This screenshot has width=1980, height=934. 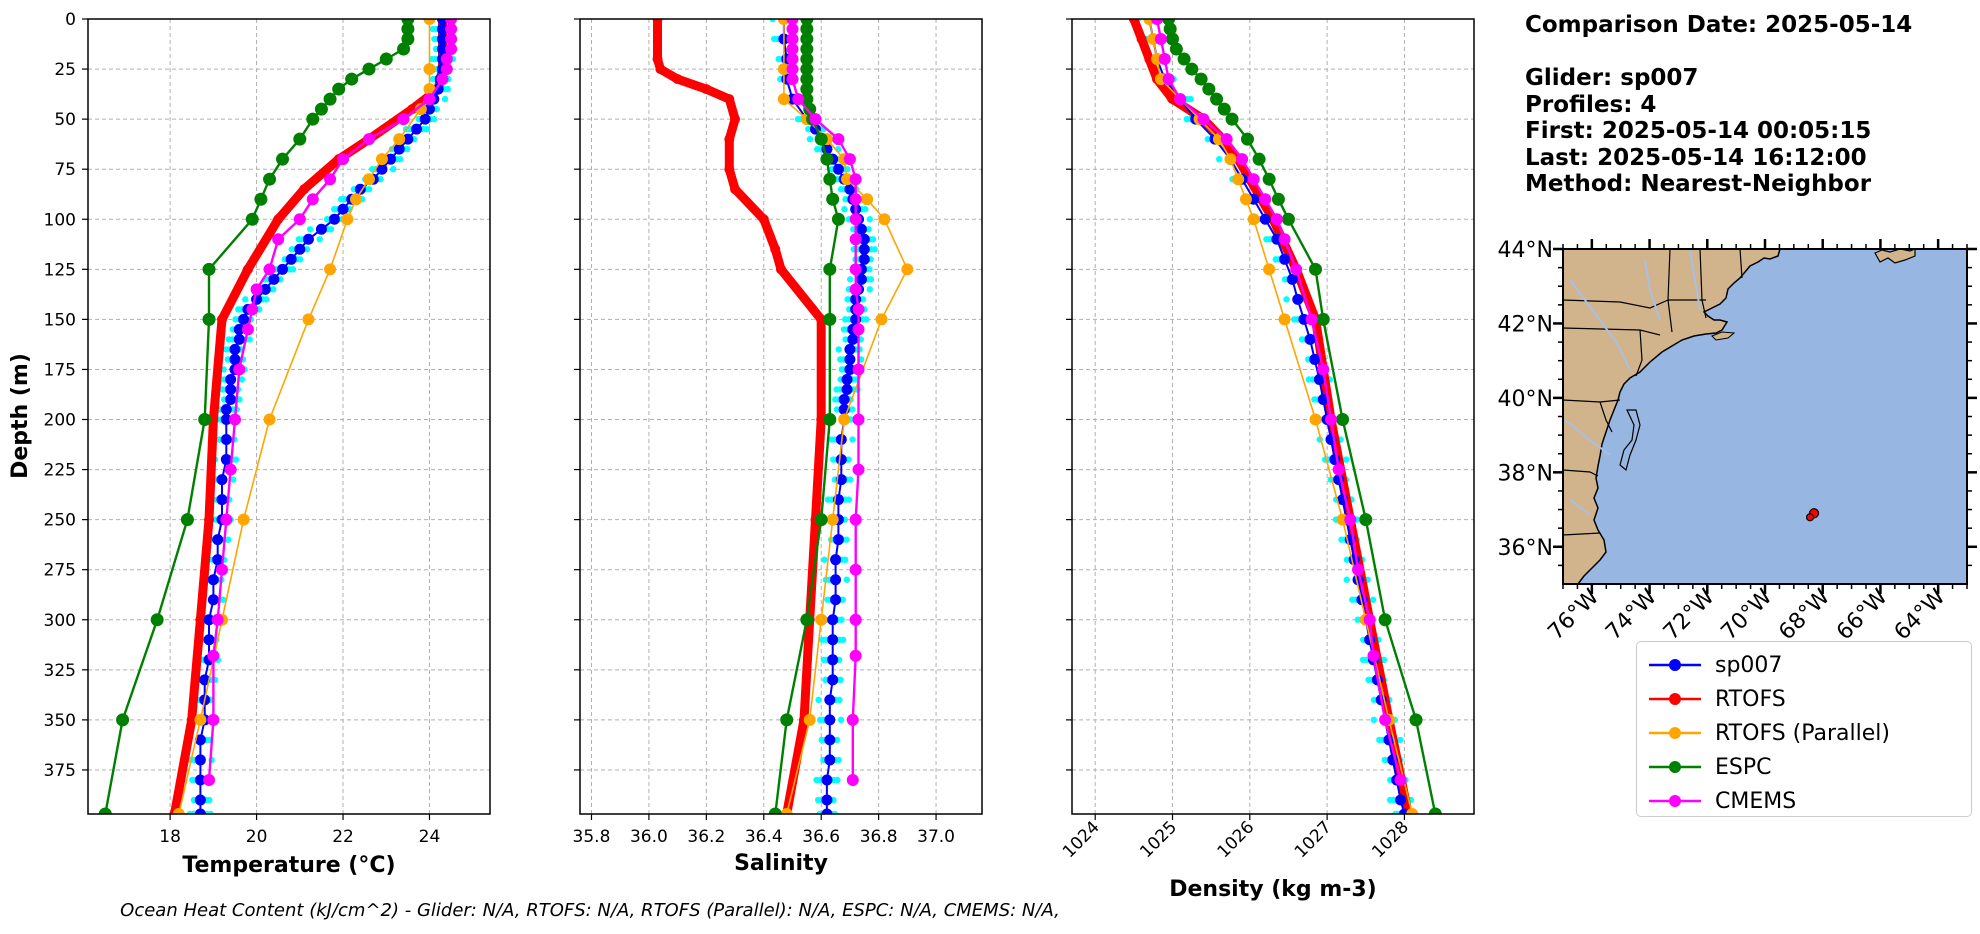 I want to click on state-borders, so click(x=1653, y=392).